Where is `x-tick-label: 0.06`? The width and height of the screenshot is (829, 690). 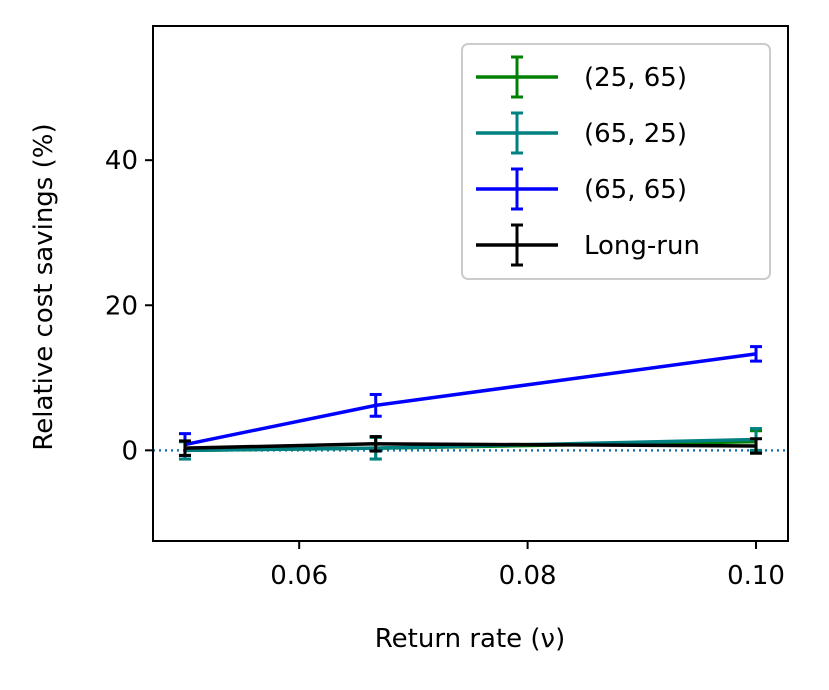
x-tick-label: 0.06 is located at coordinates (299, 576).